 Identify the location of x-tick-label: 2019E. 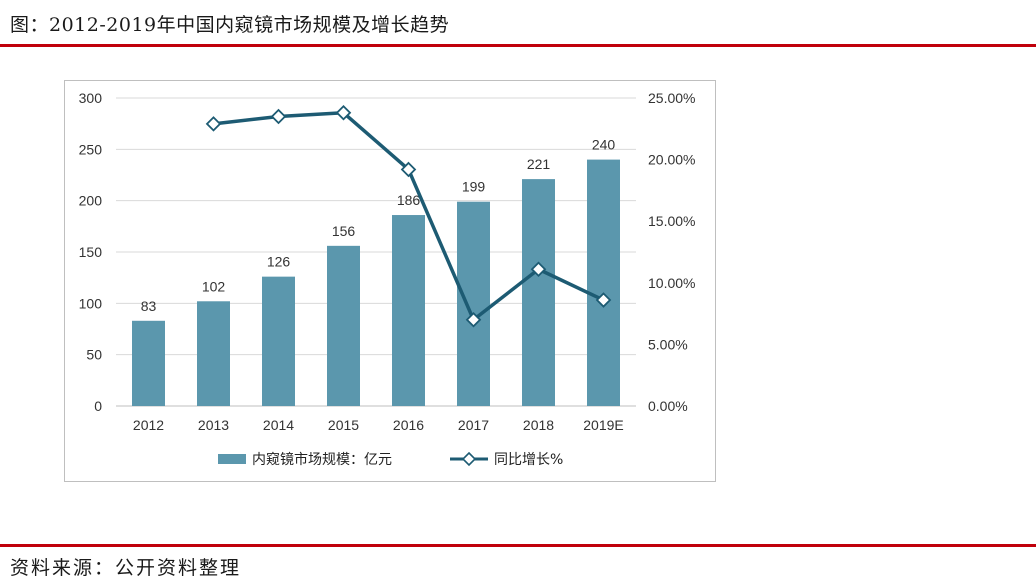
(603, 425).